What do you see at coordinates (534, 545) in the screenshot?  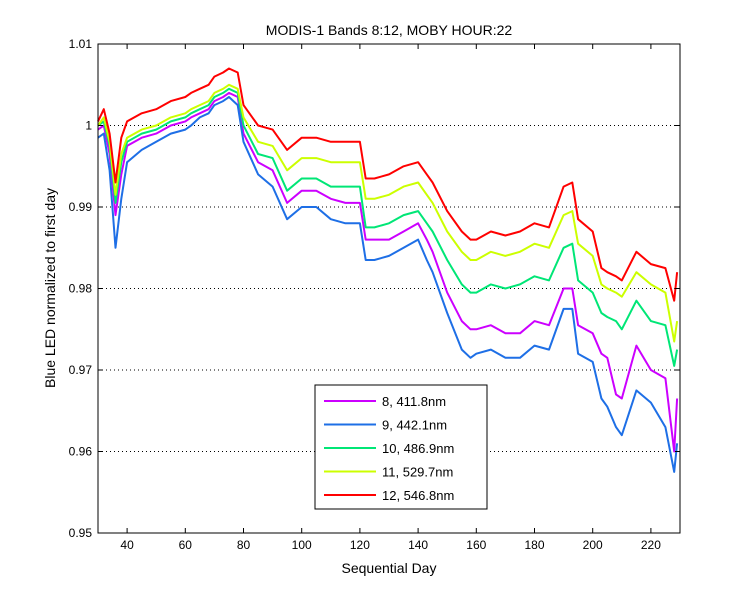 I see `x-tick-label: 180` at bounding box center [534, 545].